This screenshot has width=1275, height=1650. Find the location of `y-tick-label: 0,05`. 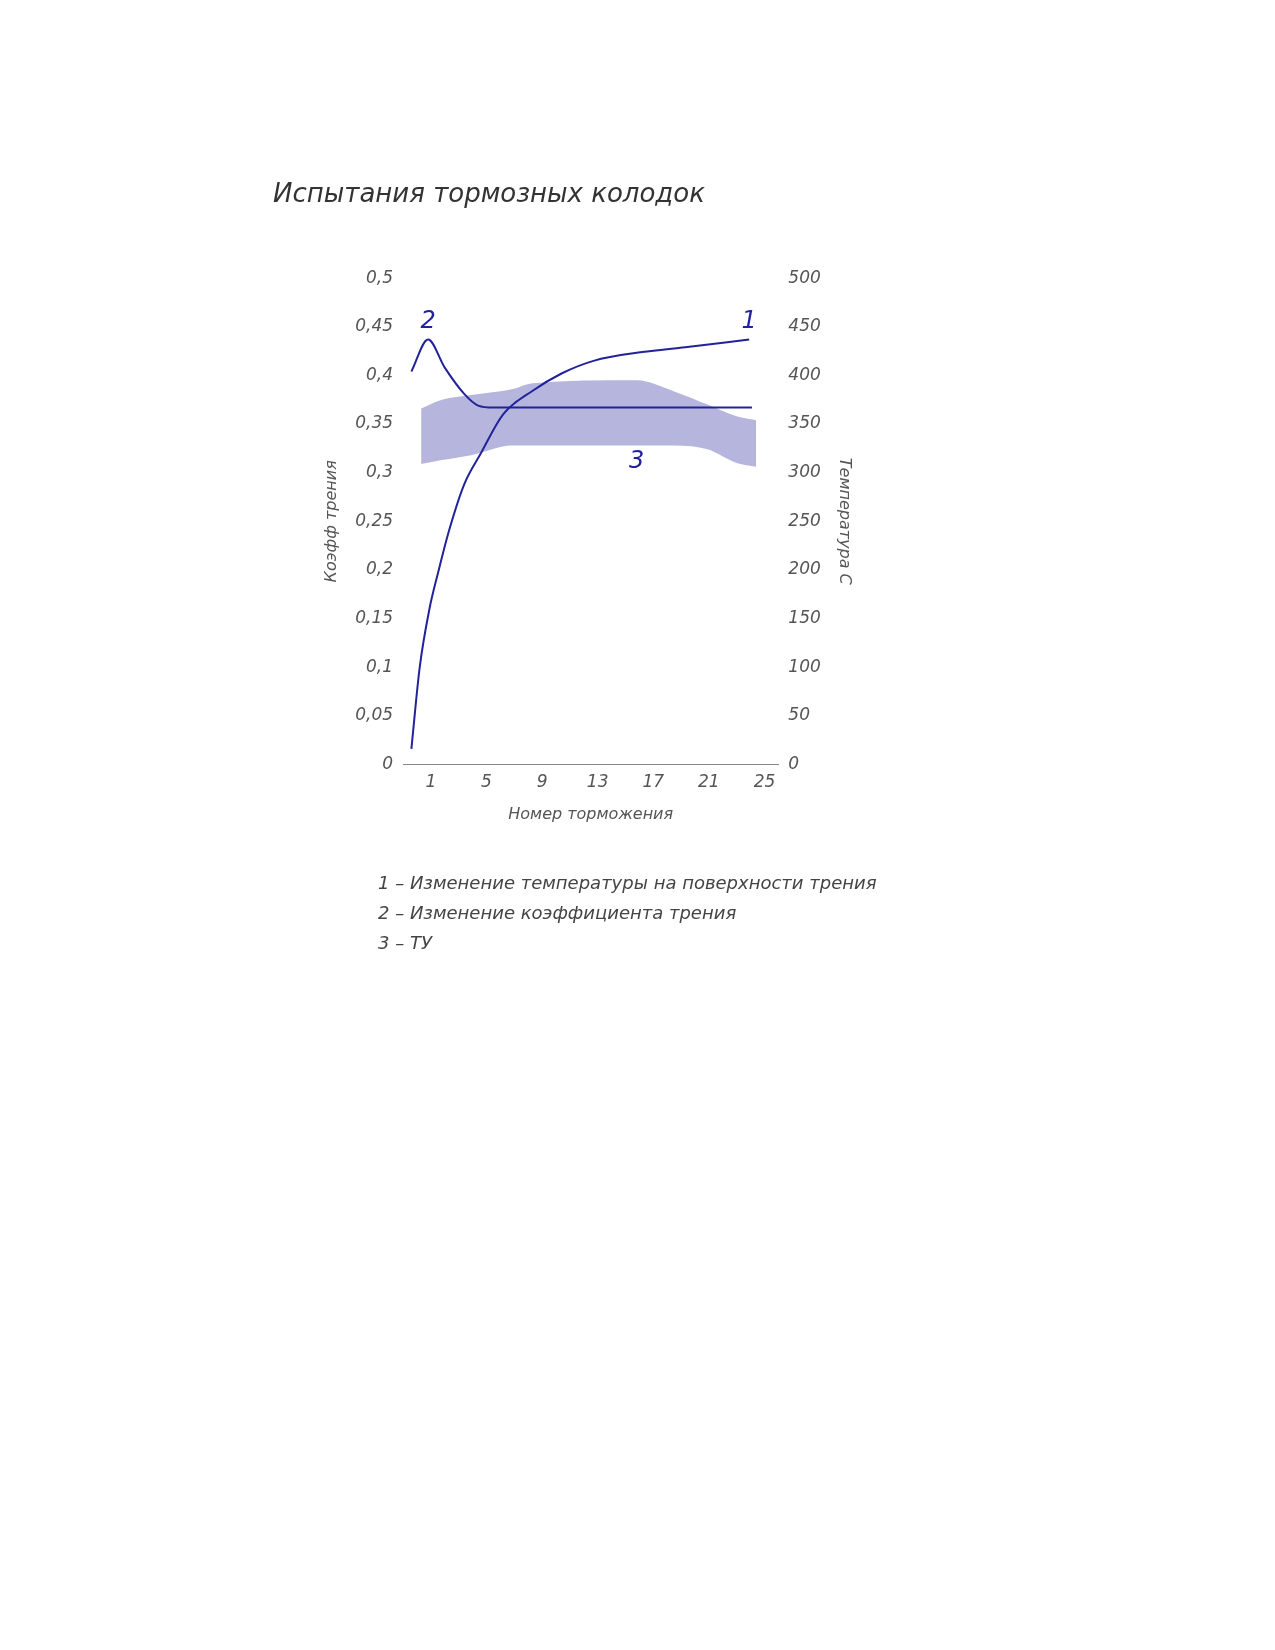

y-tick-label: 0,05 is located at coordinates (374, 714).